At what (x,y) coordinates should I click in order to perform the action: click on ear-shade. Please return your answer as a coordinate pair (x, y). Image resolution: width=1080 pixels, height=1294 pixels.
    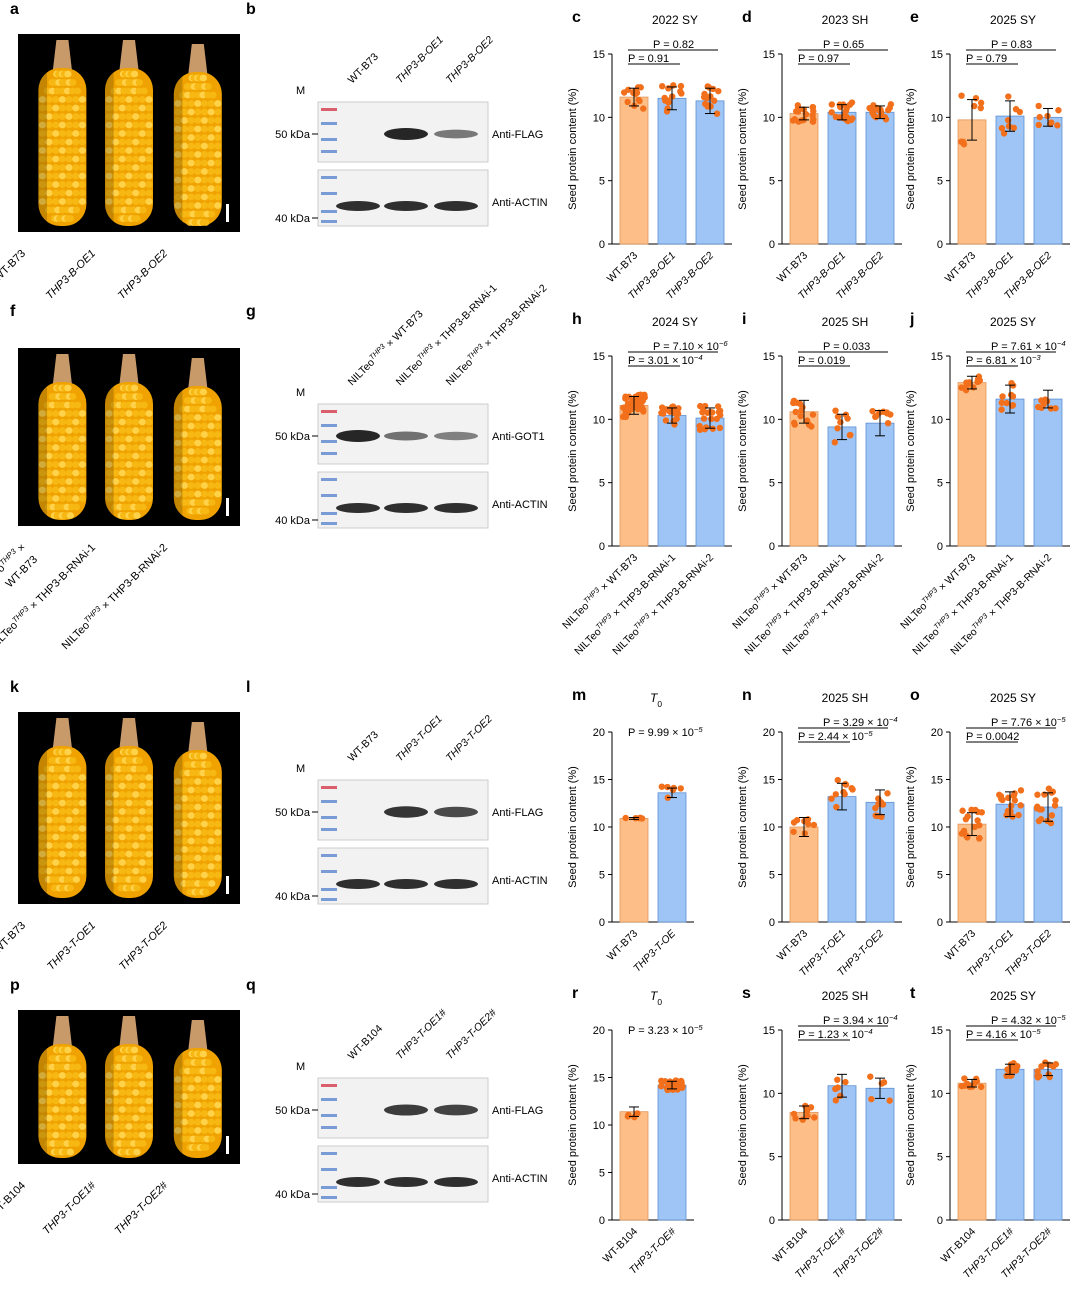
    Looking at the image, I should click on (109, 822).